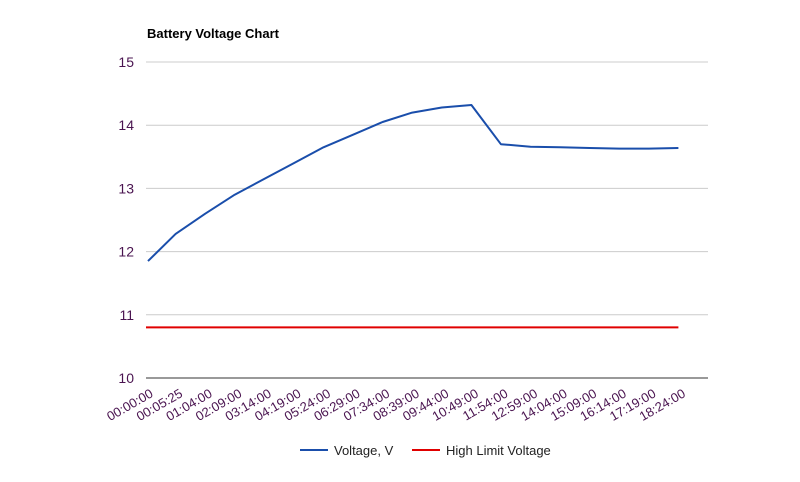  What do you see at coordinates (364, 450) in the screenshot?
I see `legend-label: Voltage, V` at bounding box center [364, 450].